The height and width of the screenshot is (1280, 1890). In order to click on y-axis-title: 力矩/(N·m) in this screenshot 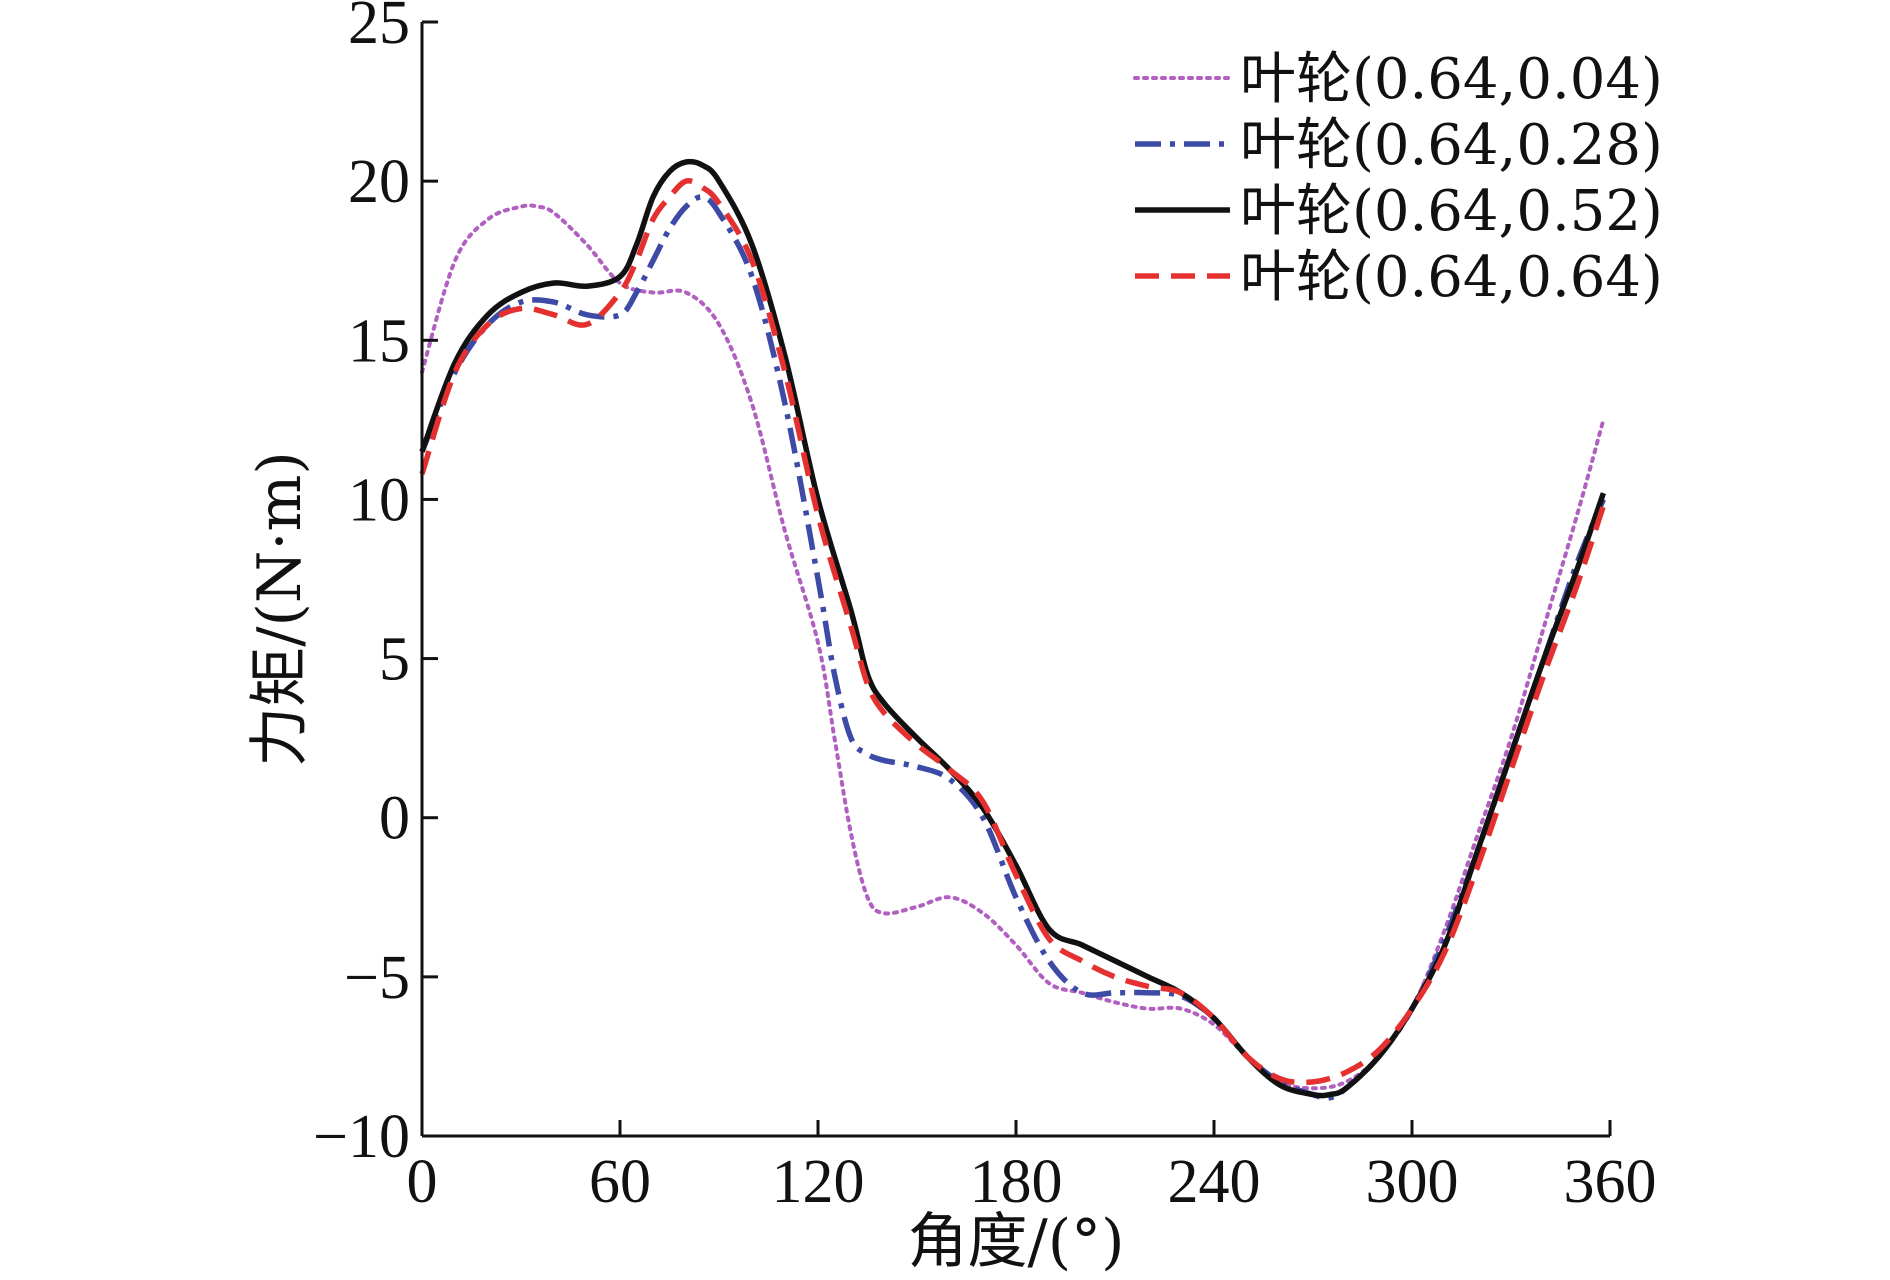, I will do `click(280, 609)`.